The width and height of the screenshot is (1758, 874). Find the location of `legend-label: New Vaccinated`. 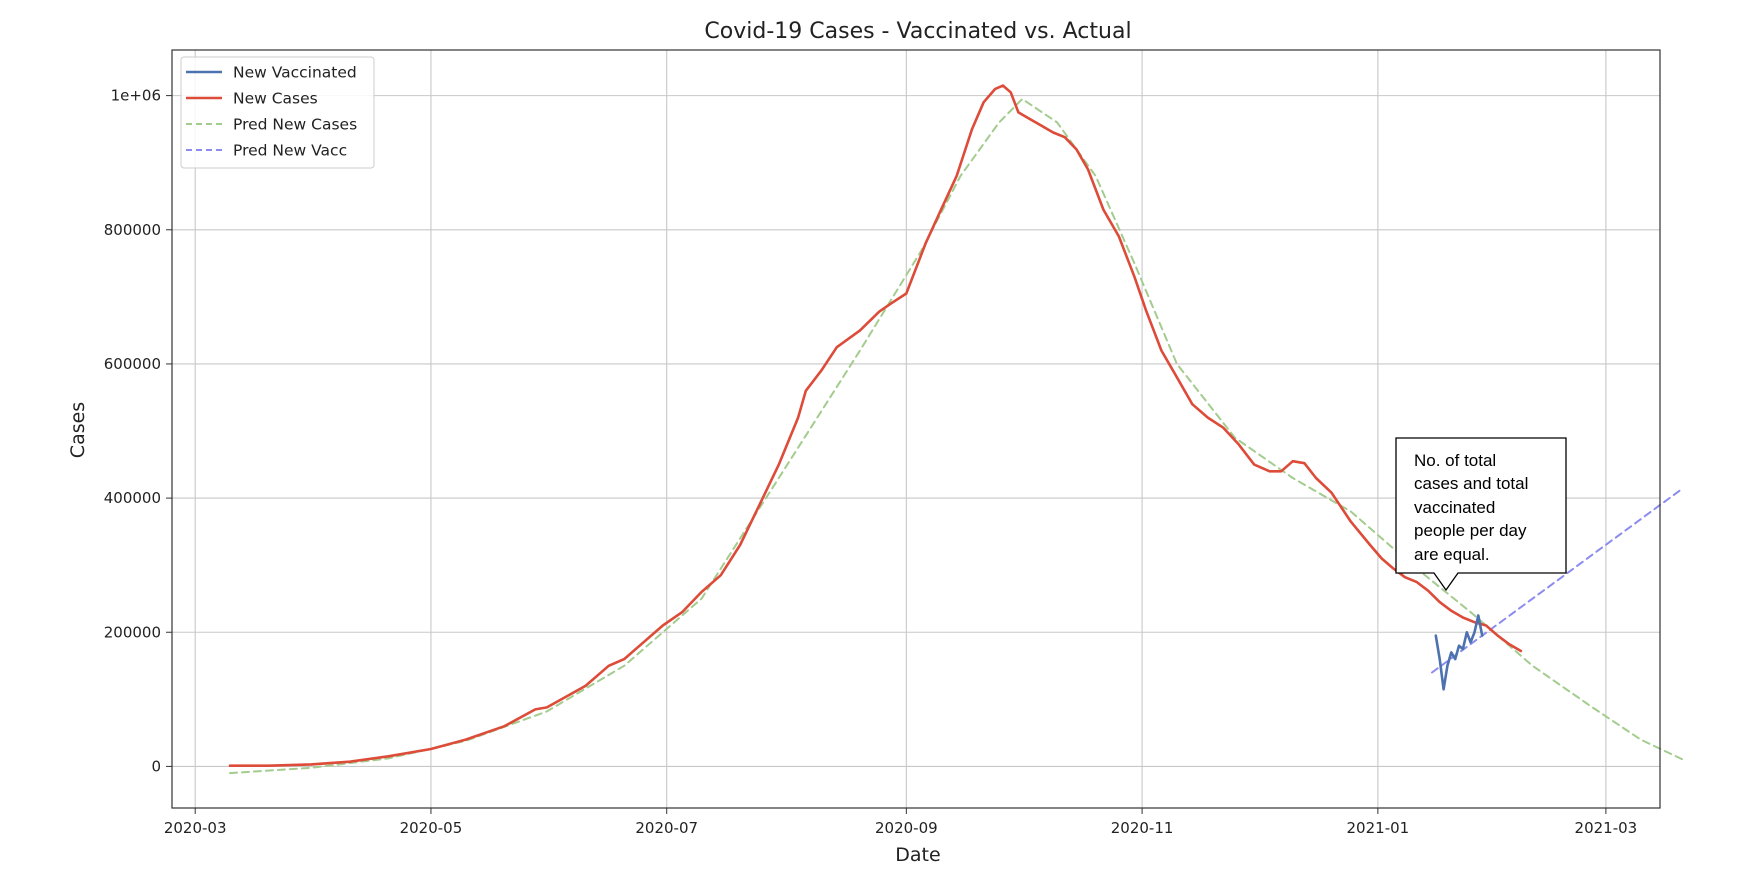

legend-label: New Vaccinated is located at coordinates (295, 73).